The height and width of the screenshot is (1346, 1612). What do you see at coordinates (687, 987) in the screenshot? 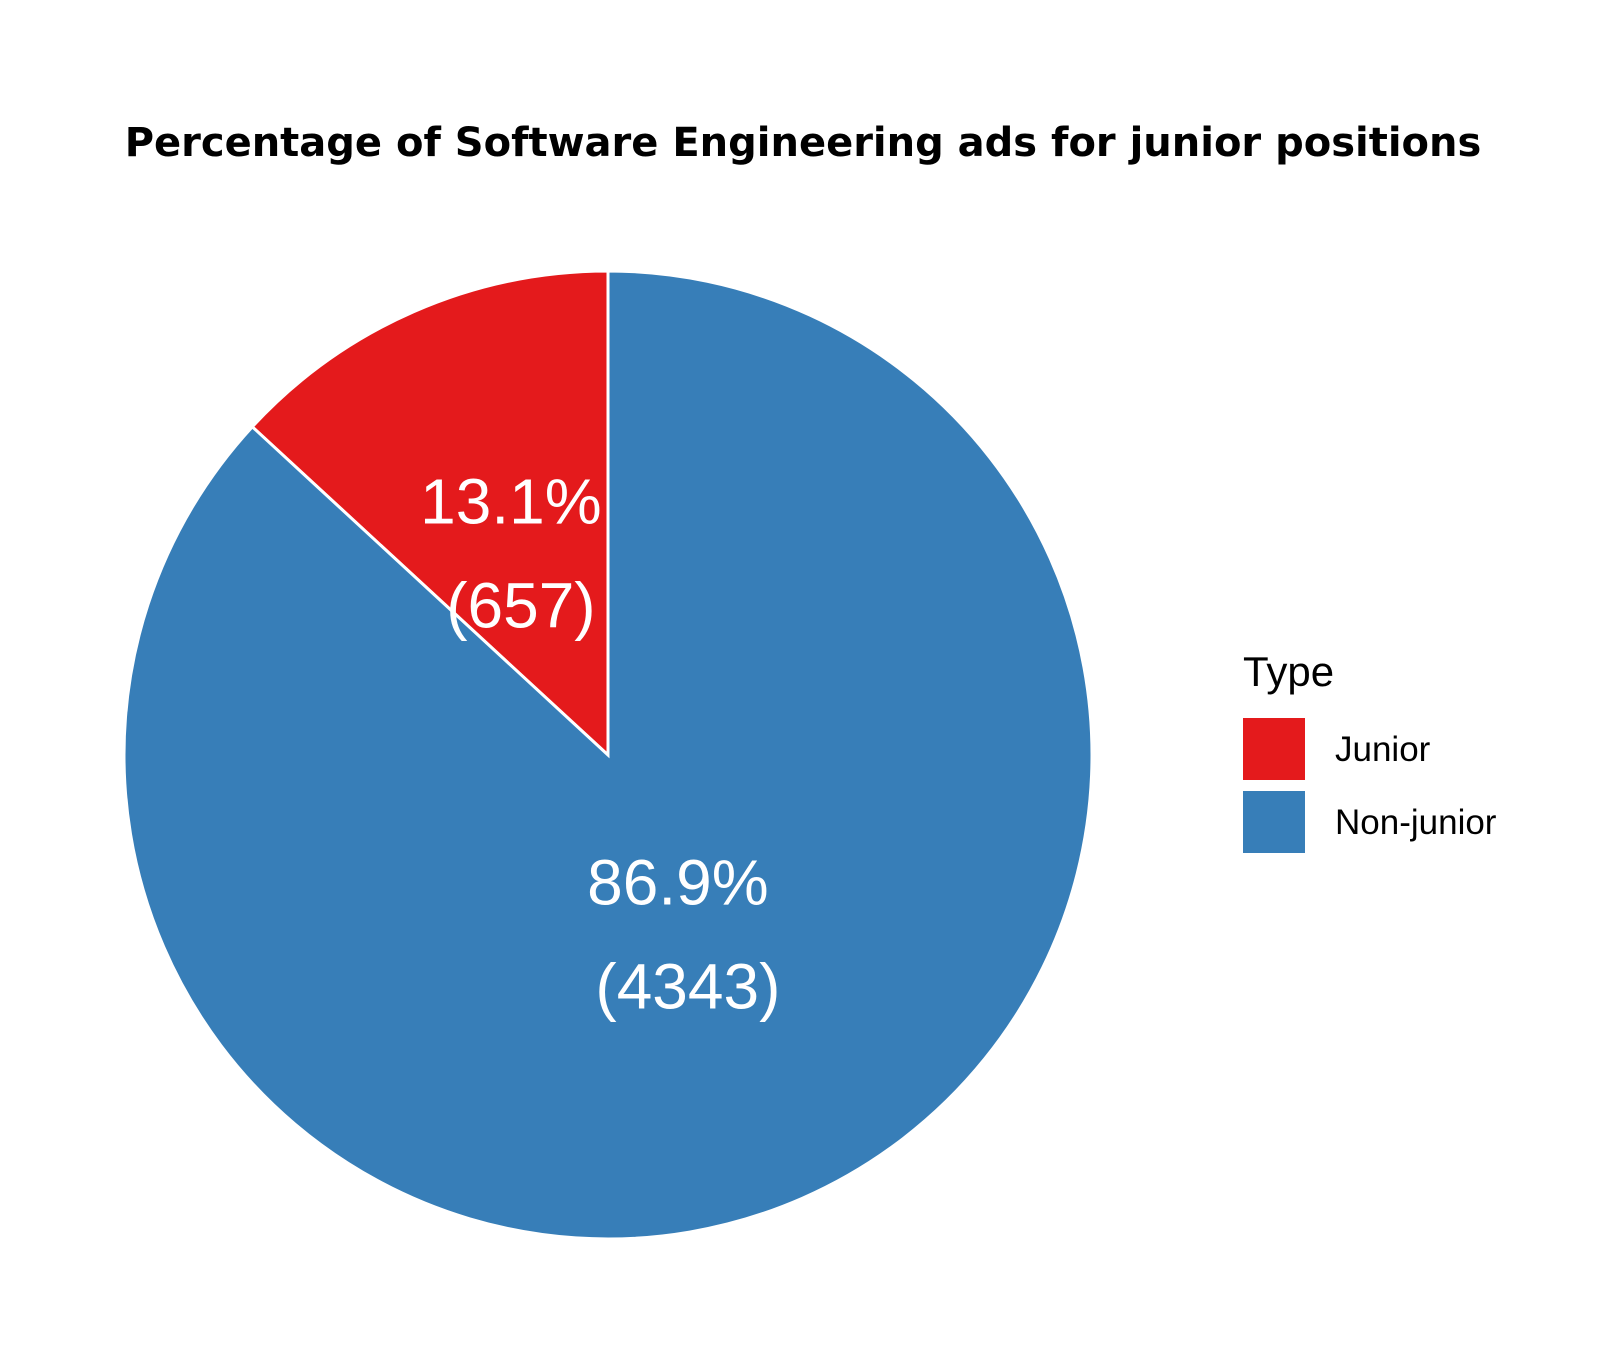
I see `slice-count-label: (4343)` at bounding box center [687, 987].